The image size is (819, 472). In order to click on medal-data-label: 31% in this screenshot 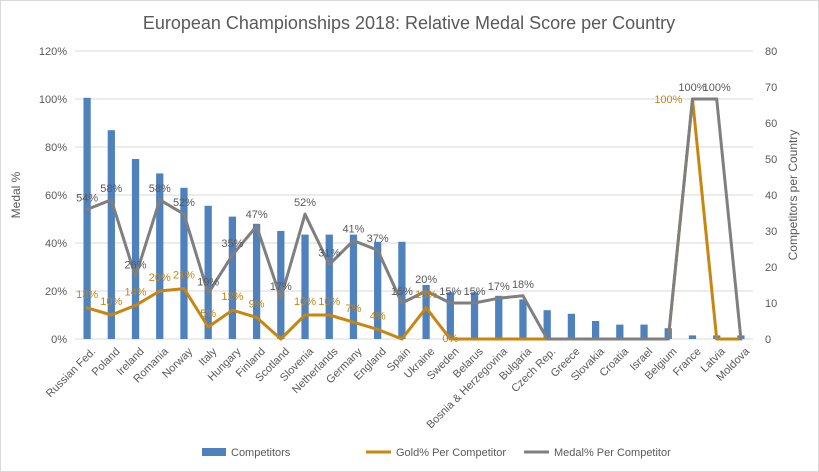, I will do `click(329, 254)`.